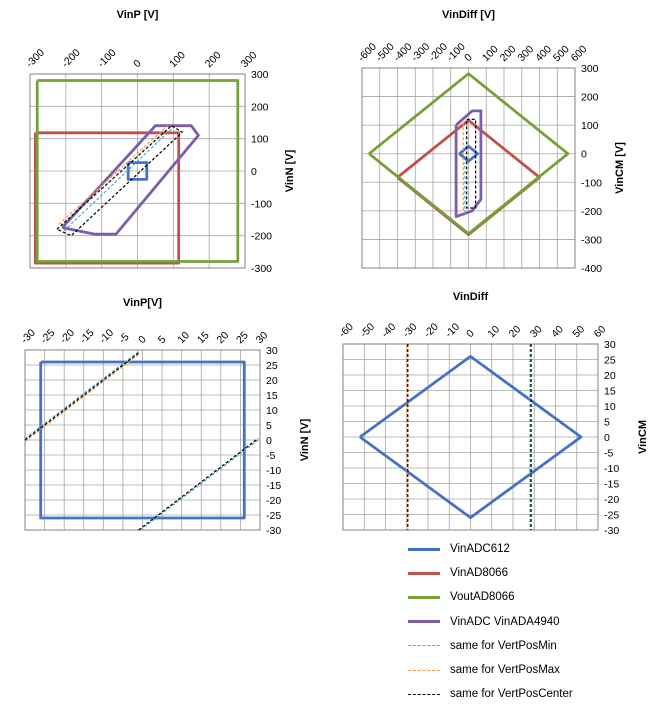 The image size is (658, 706). Describe the element at coordinates (643, 437) in the screenshot. I see `y-axis-title: VinCM` at that location.